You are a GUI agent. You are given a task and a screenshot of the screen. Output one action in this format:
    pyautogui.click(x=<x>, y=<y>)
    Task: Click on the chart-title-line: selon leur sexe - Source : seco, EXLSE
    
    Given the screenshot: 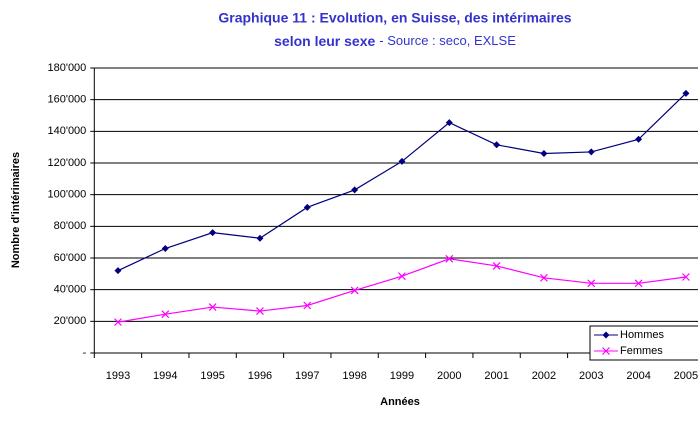 What is the action you would take?
    pyautogui.click(x=395, y=41)
    